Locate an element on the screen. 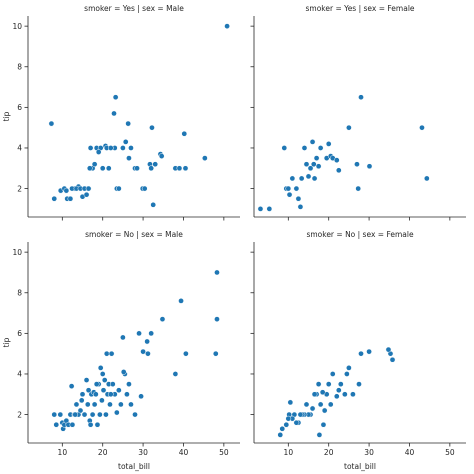 This screenshot has width=474, height=474. panel-title: smoker = No | sex = Female is located at coordinates (360, 234).